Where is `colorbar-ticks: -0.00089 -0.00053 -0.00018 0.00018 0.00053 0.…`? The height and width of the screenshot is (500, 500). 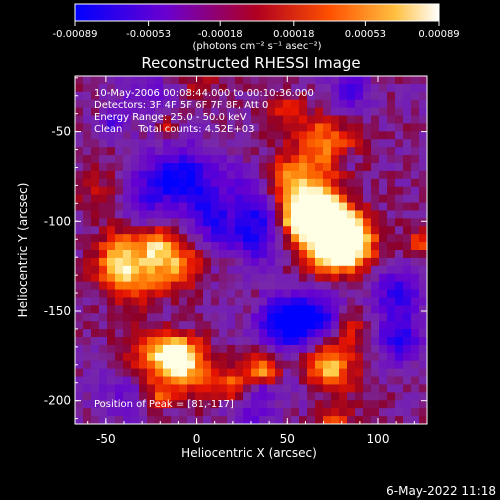
colorbar-ticks: -0.00089 -0.00053 -0.00018 0.00018 0.00053 0.… is located at coordinates (256, 30).